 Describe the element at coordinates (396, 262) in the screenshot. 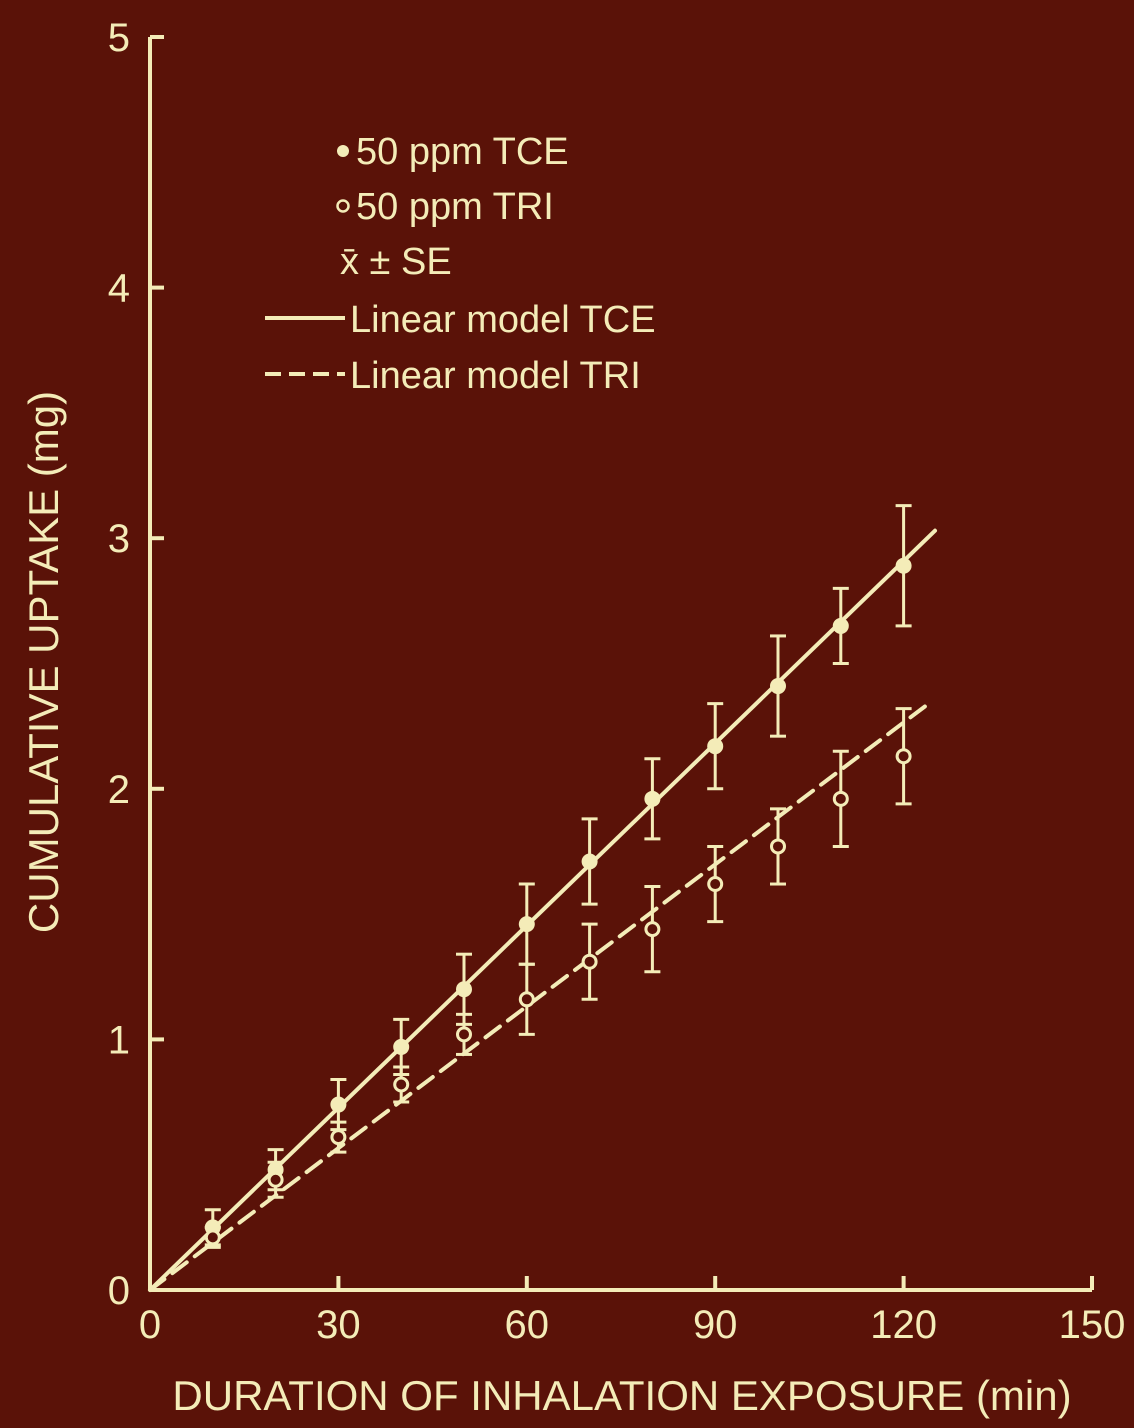

I see `legend-error-note: x̄ ± SE` at that location.